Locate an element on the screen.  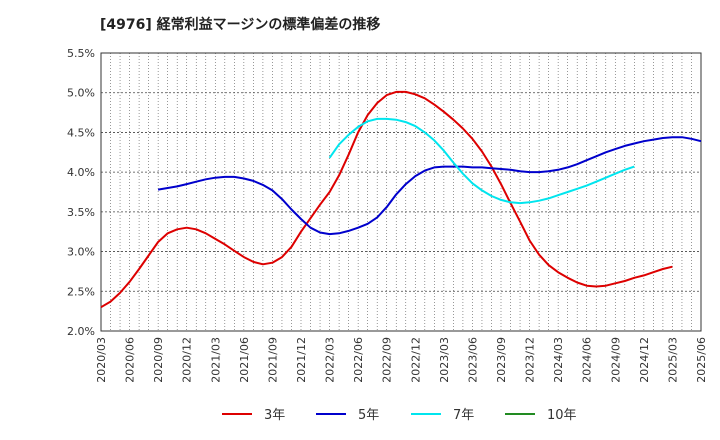
y-tick-label: 4.0% is located at coordinates (81, 172).